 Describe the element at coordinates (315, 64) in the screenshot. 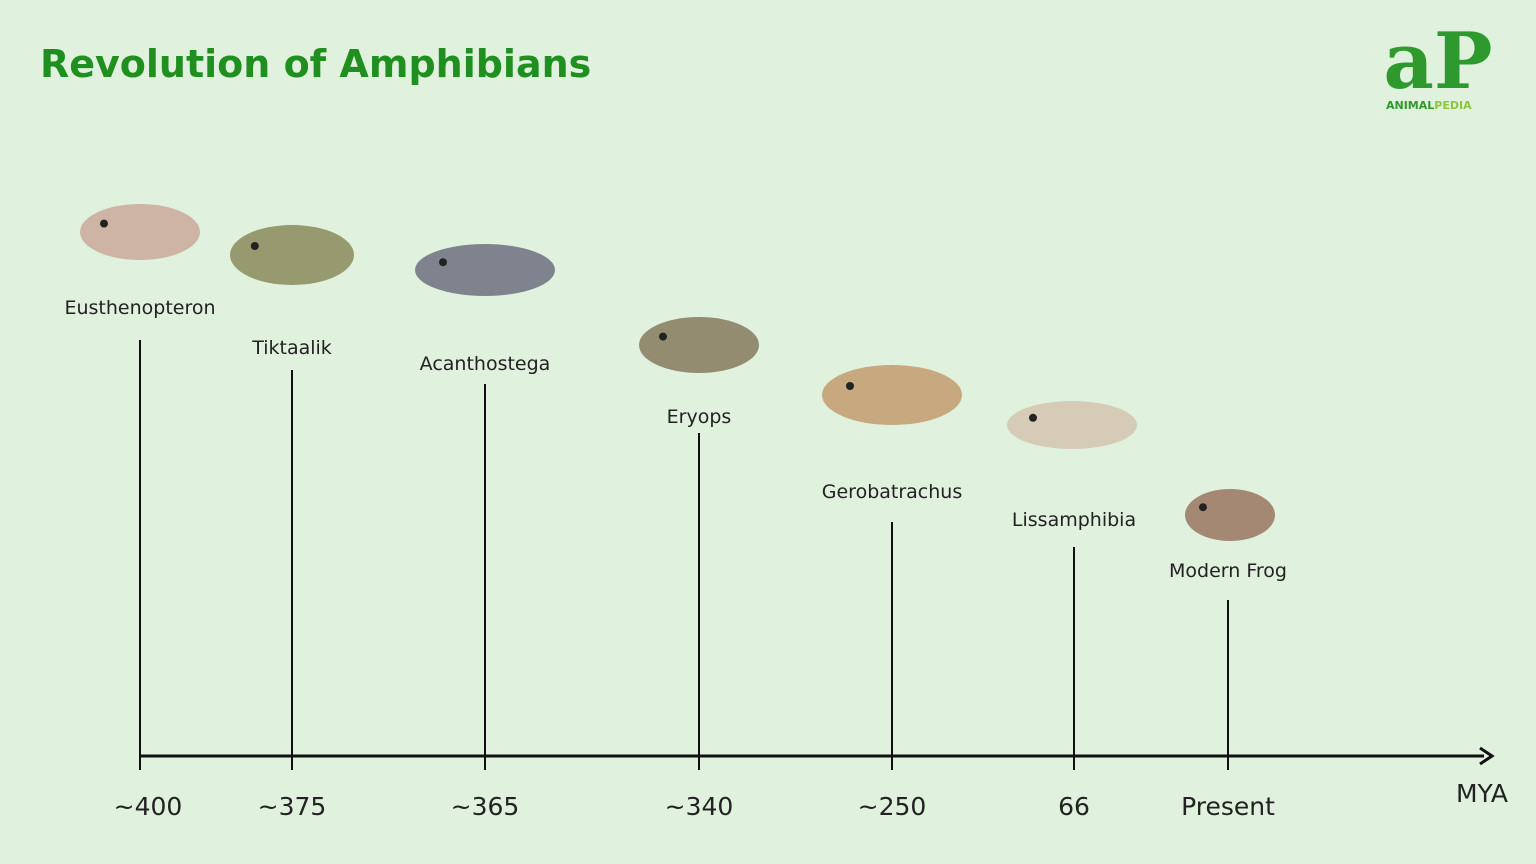

I see `title: Revolution of Amphibians` at that location.